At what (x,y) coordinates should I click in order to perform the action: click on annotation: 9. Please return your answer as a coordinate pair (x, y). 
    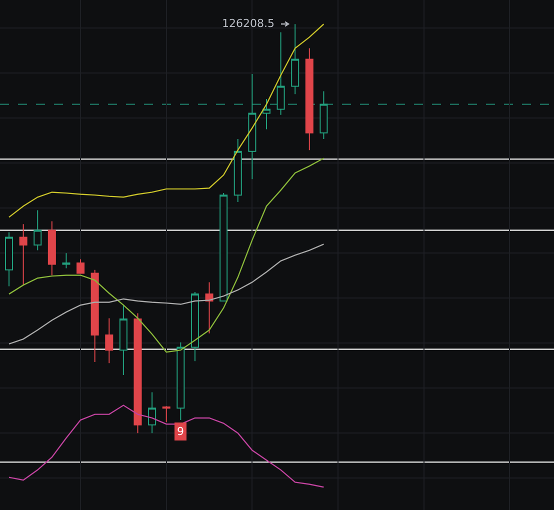
    Looking at the image, I should click on (180, 431).